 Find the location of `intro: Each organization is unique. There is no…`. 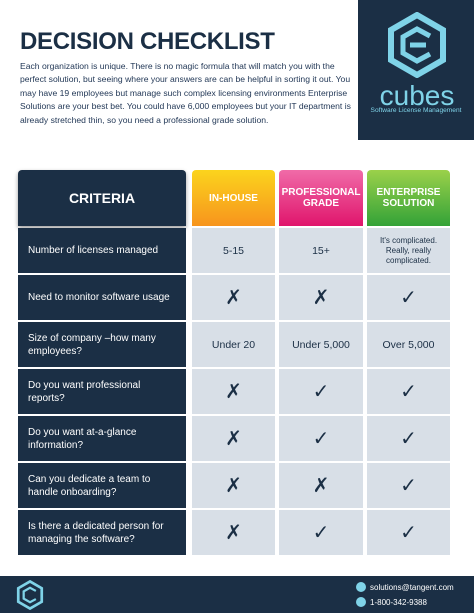

intro: Each organization is unique. There is no… is located at coordinates (185, 93).